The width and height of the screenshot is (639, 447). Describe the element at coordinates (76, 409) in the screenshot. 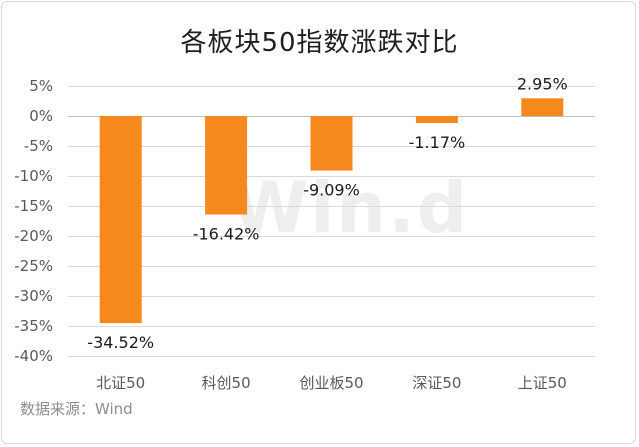

I see `source-note: 数据来源：Wind` at that location.